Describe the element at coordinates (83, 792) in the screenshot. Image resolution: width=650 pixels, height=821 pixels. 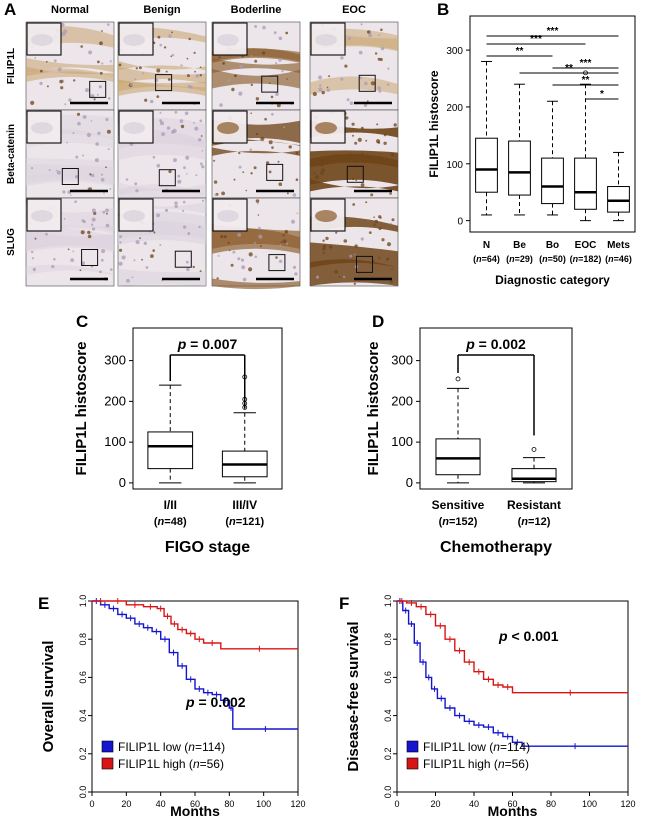
I see `y-tick-label: 0.0` at that location.